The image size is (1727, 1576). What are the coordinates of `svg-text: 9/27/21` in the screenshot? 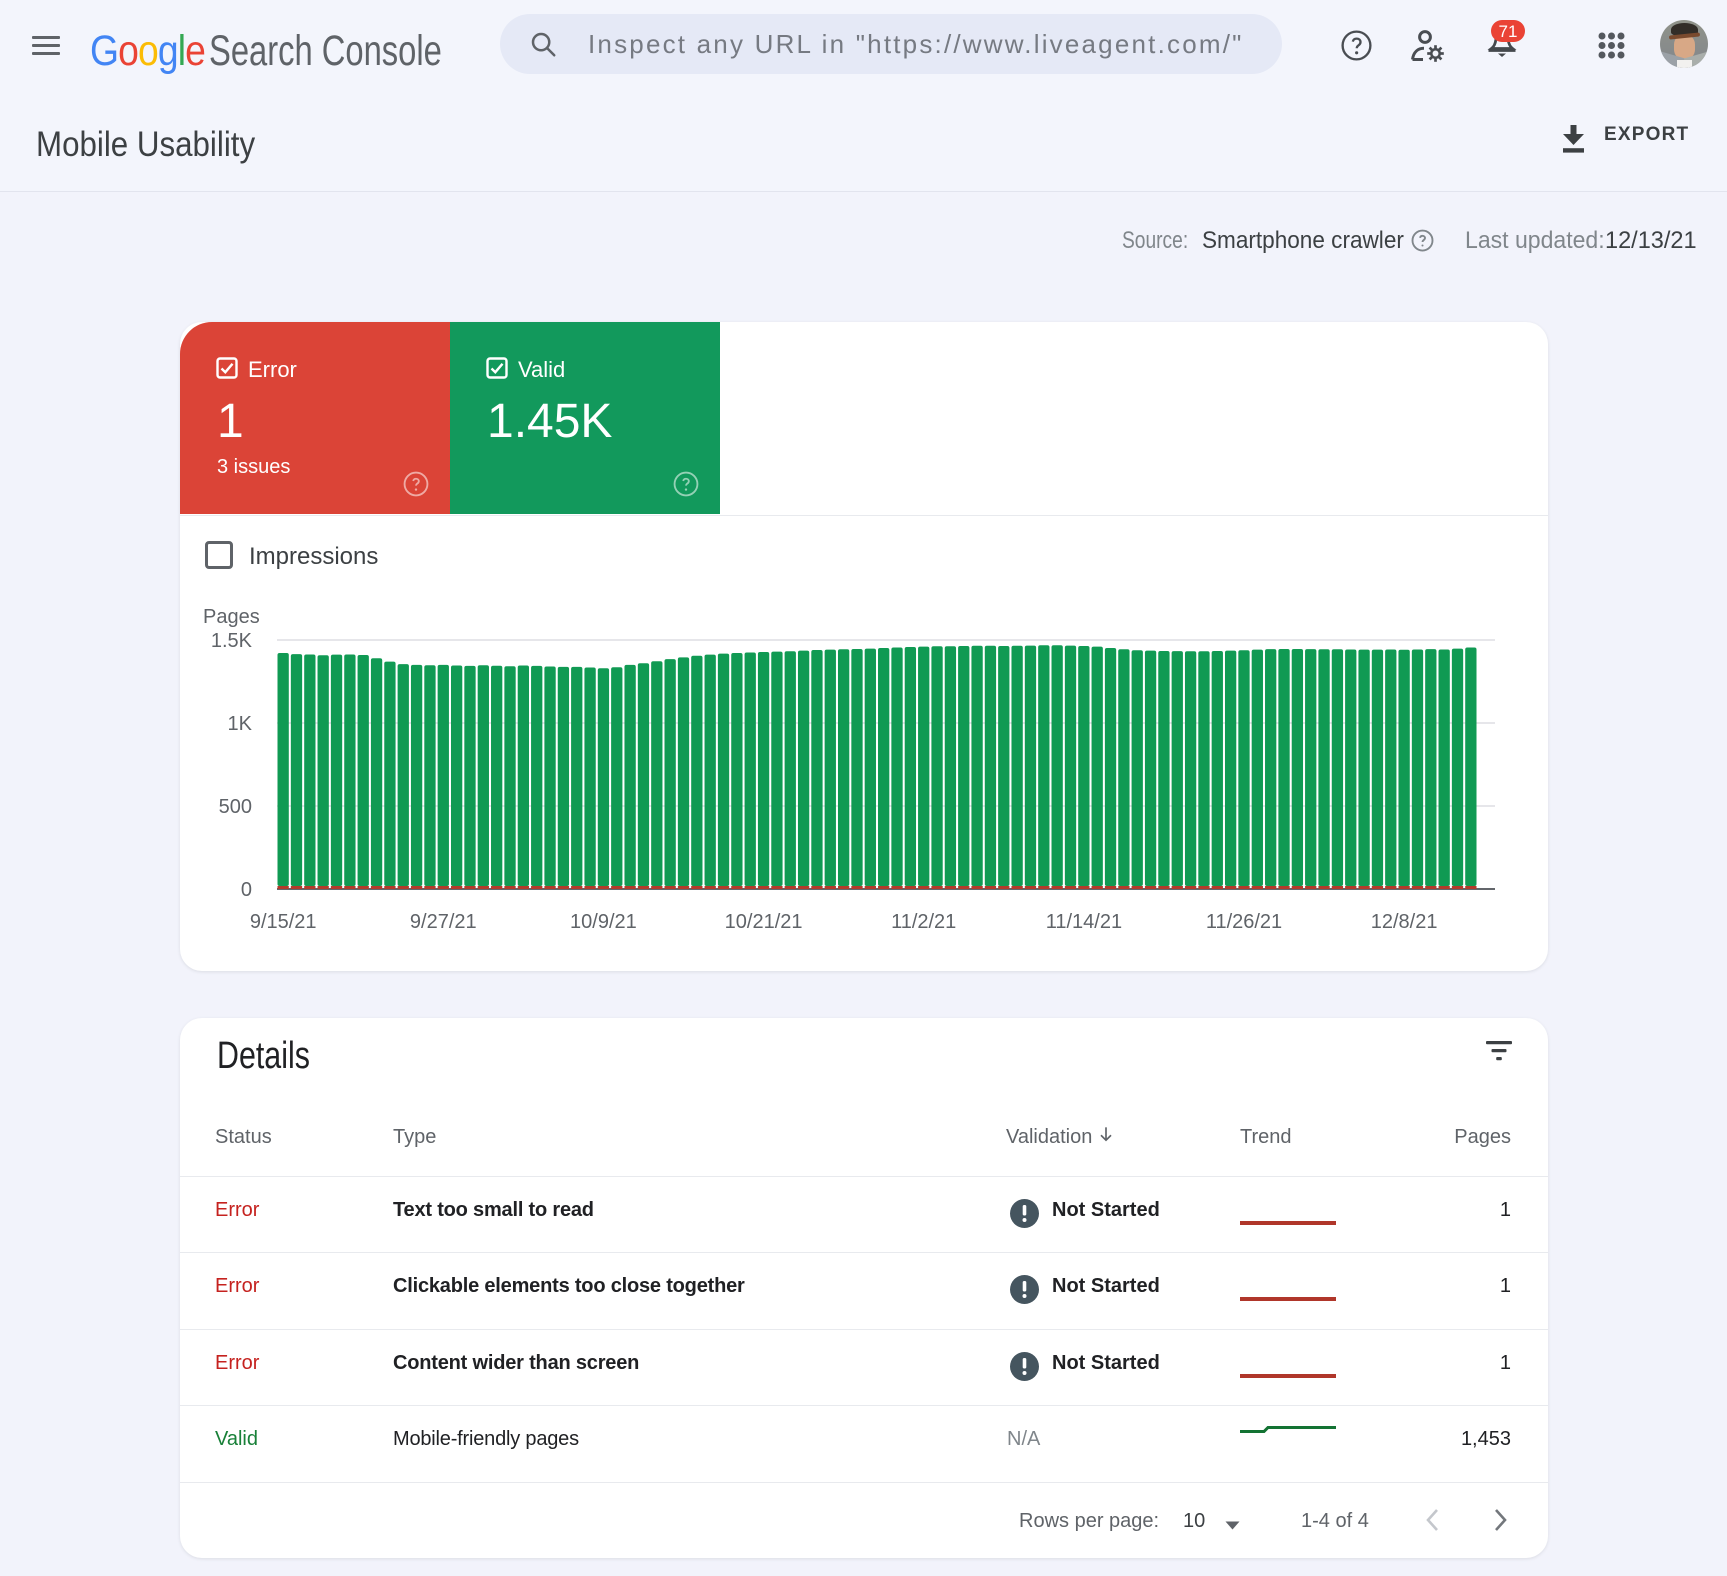 It's located at (443, 922).